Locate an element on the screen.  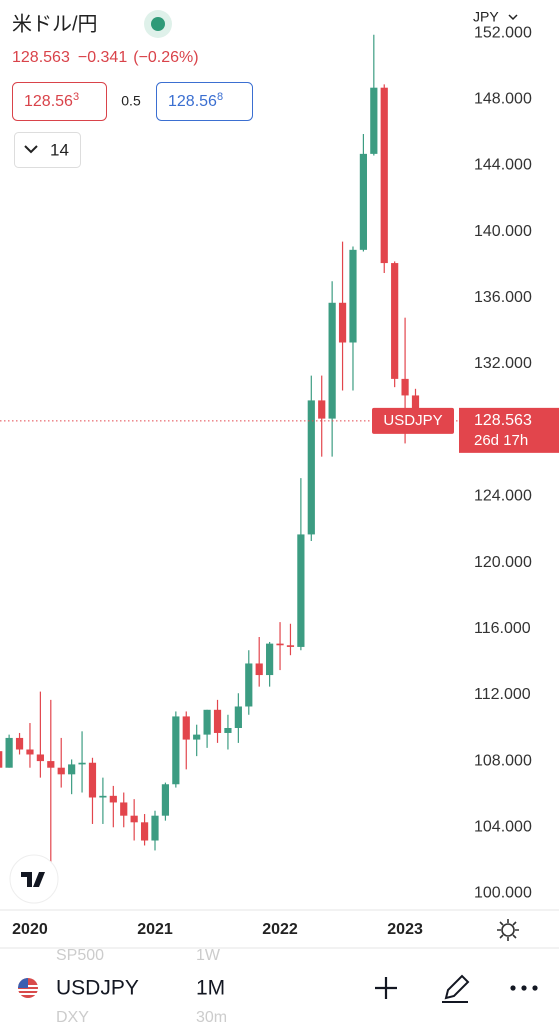
x-tick-label: 2022 is located at coordinates (280, 929).